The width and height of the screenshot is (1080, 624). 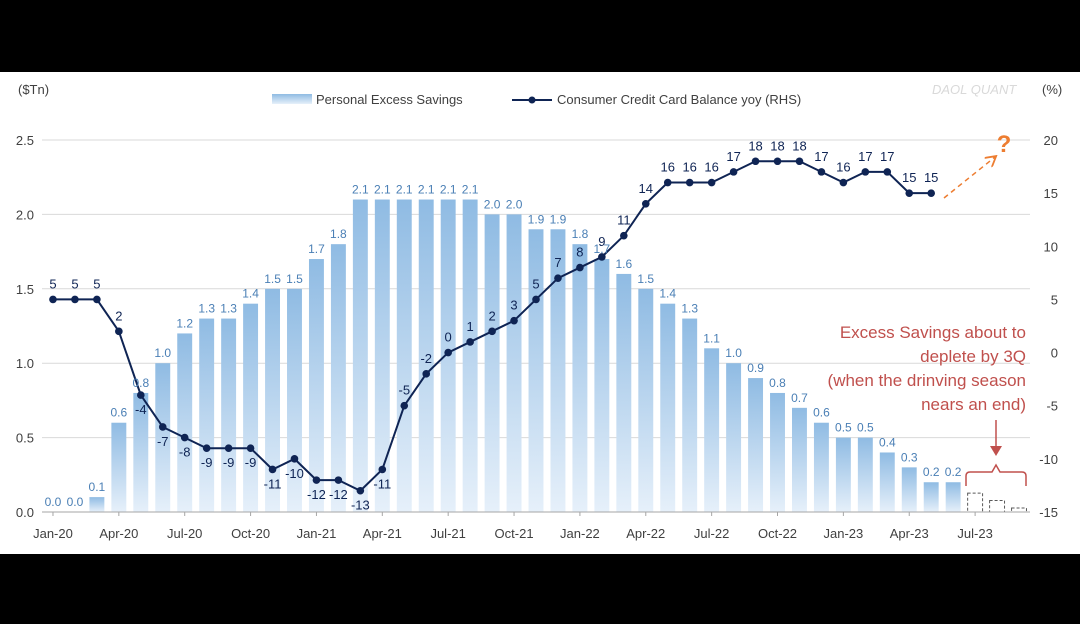 What do you see at coordinates (1054, 299) in the screenshot?
I see `y-right-tick-label: 5` at bounding box center [1054, 299].